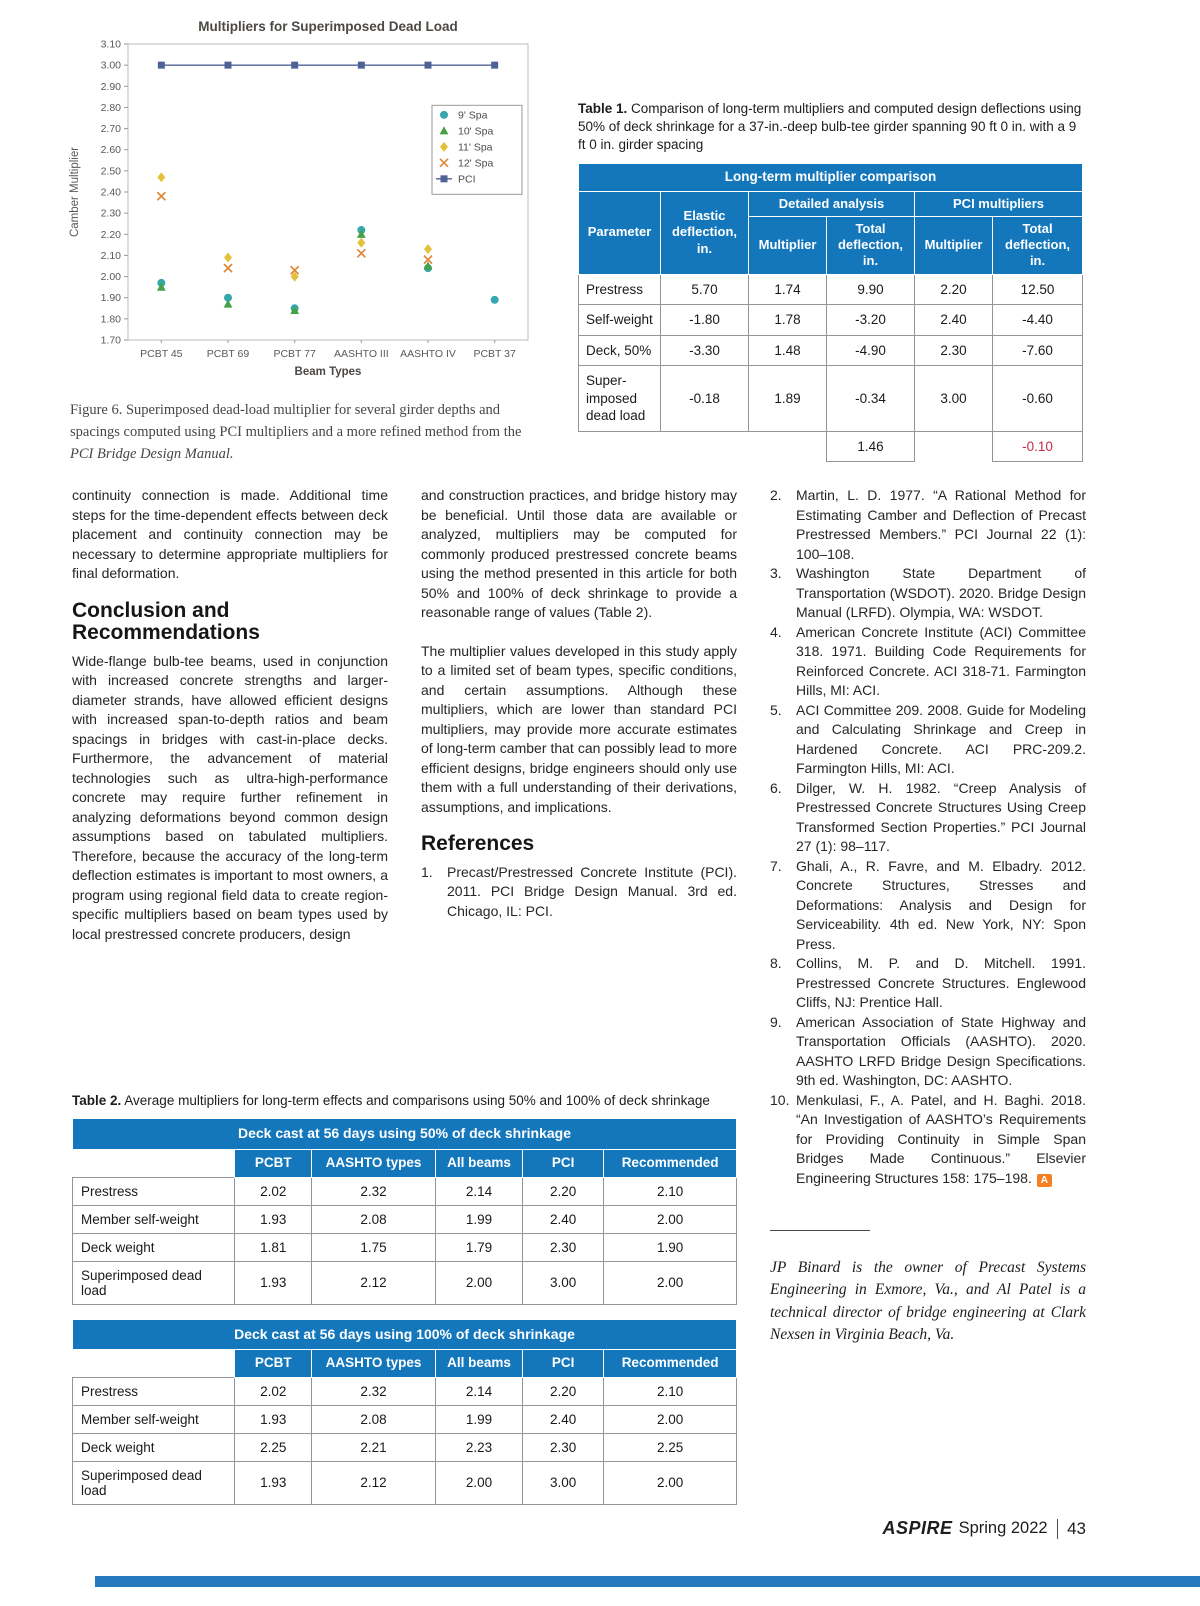 The height and width of the screenshot is (1606, 1200). What do you see at coordinates (870, 398) in the screenshot?
I see `table1-cell: -0.34` at bounding box center [870, 398].